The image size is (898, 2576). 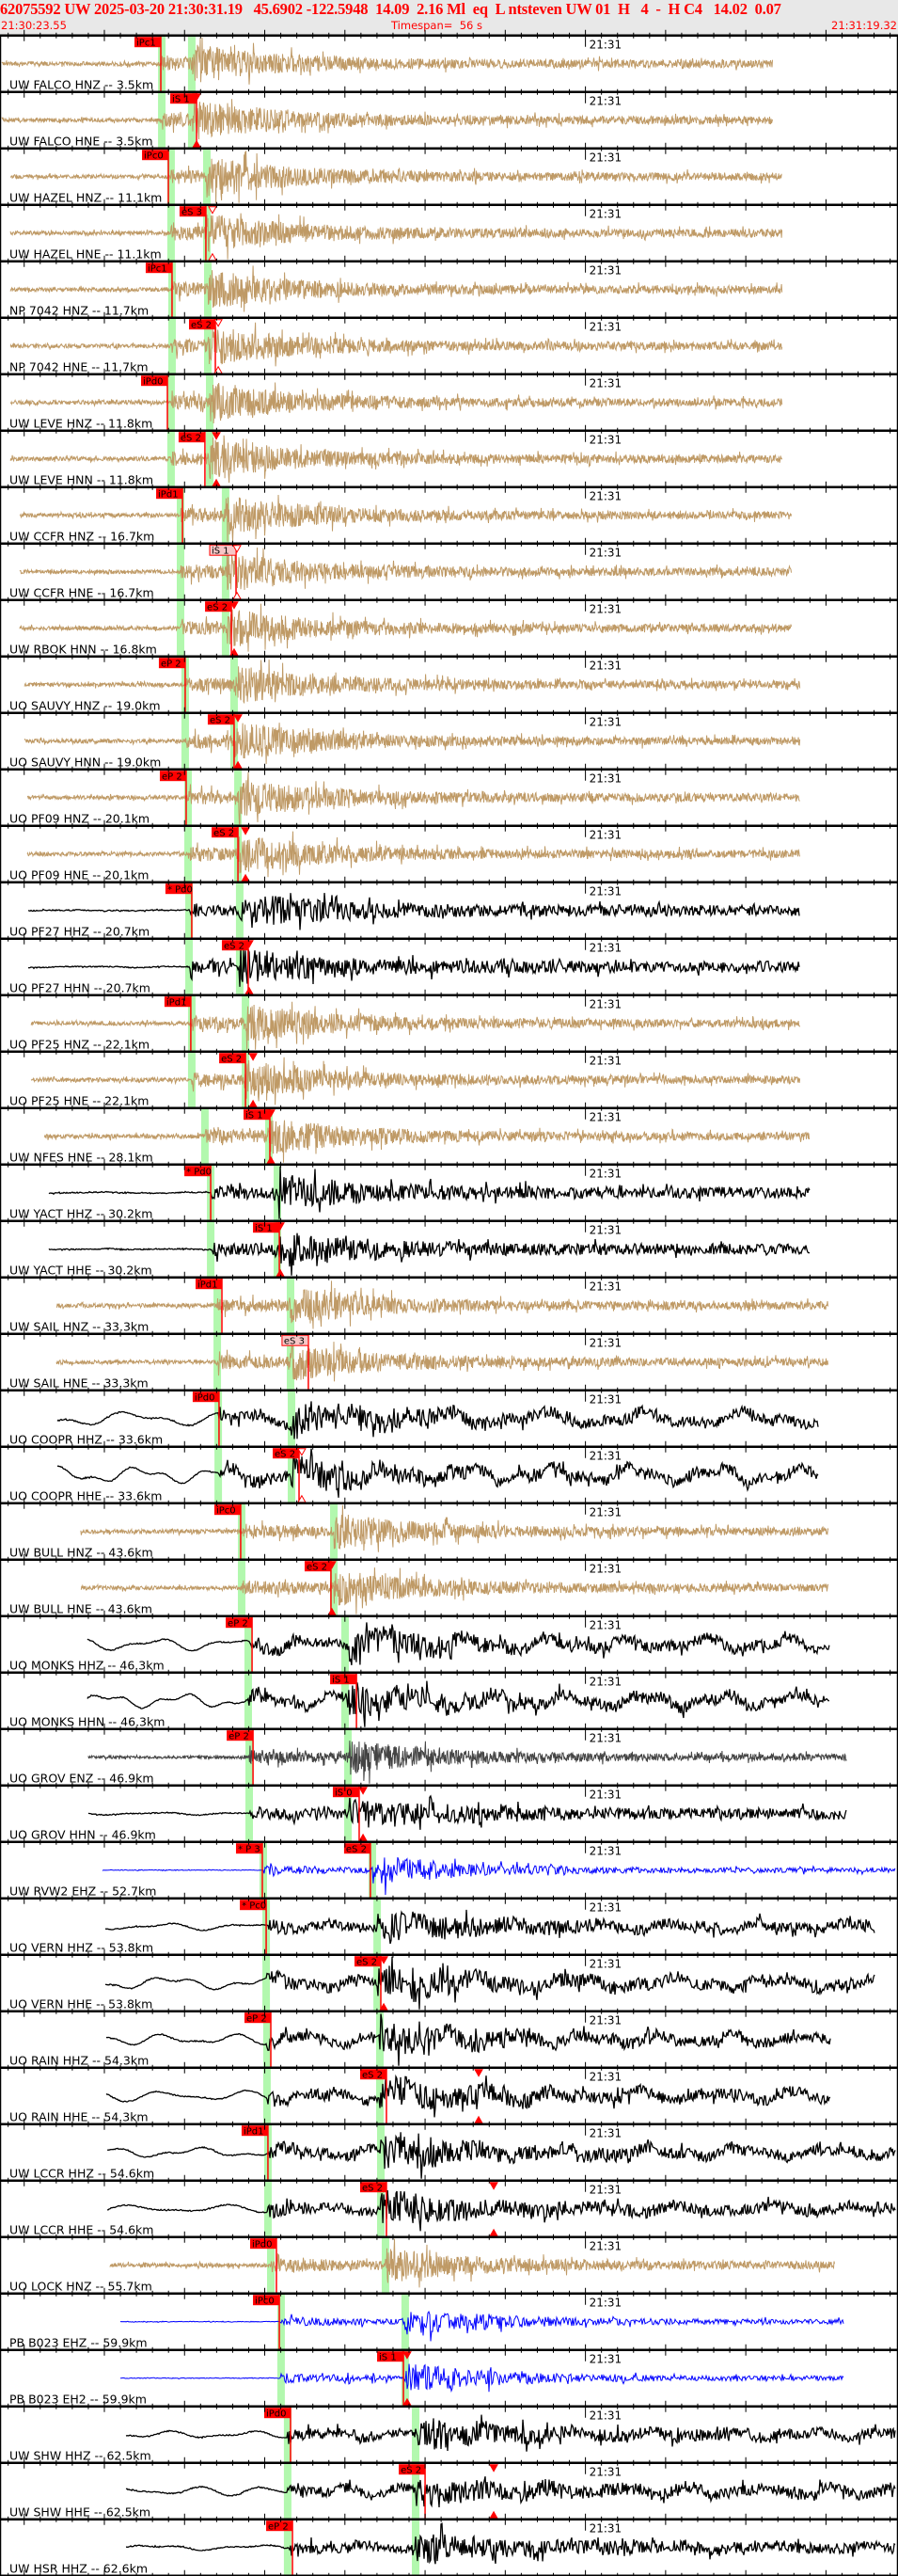 I want to click on pick-label: iS 1, so click(x=264, y=1229).